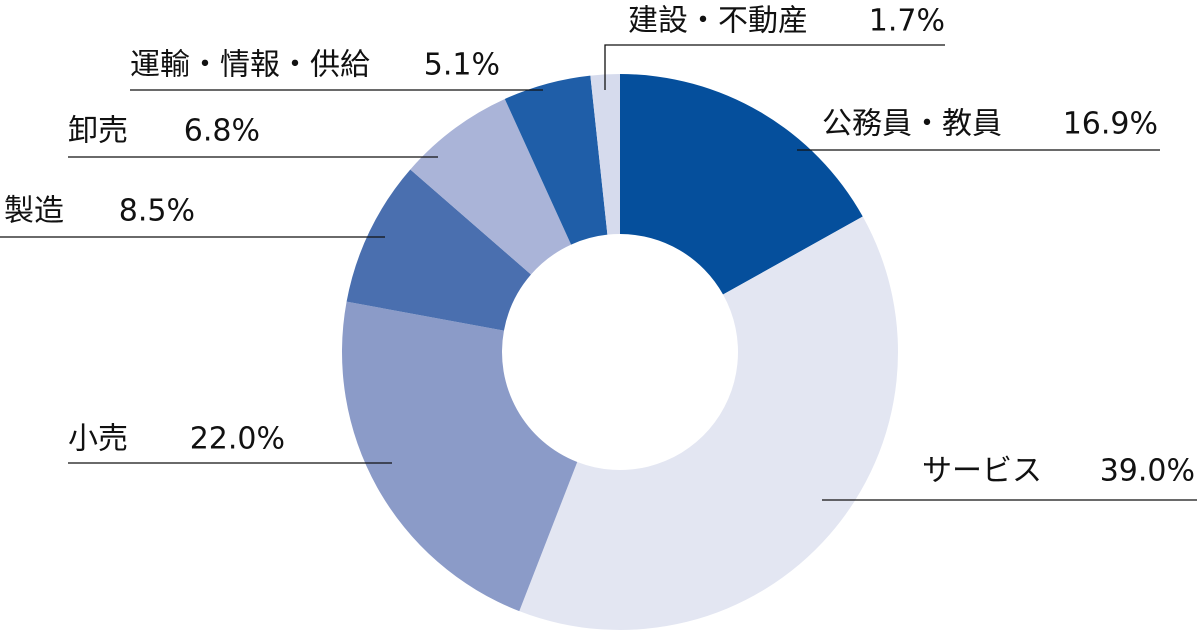 This screenshot has width=1200, height=634. I want to click on slice-label: 小売, so click(98, 439).